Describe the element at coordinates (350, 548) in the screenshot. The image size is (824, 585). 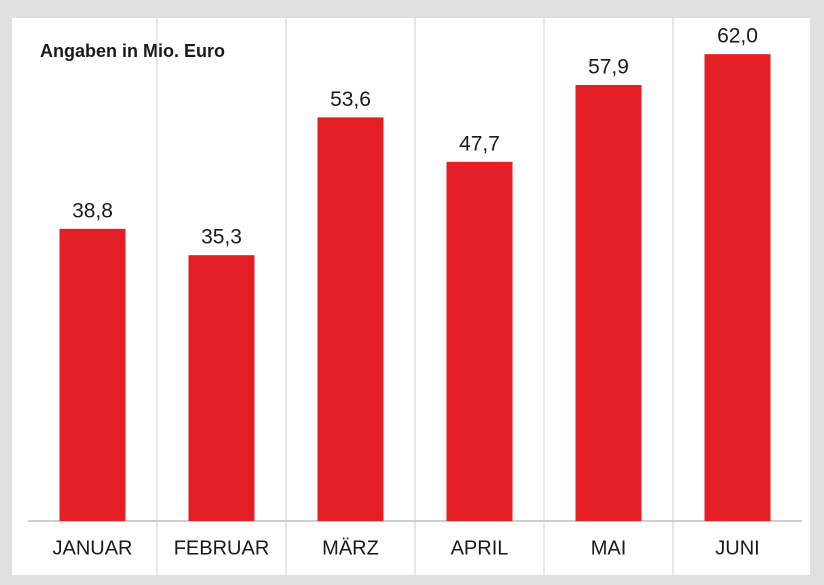
I see `x-tick-label: MÄRZ` at that location.